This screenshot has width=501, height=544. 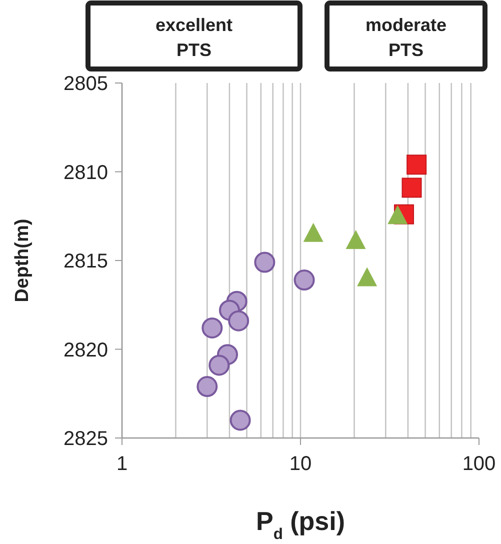 I want to click on y-tick-label: 2825, so click(x=86, y=439).